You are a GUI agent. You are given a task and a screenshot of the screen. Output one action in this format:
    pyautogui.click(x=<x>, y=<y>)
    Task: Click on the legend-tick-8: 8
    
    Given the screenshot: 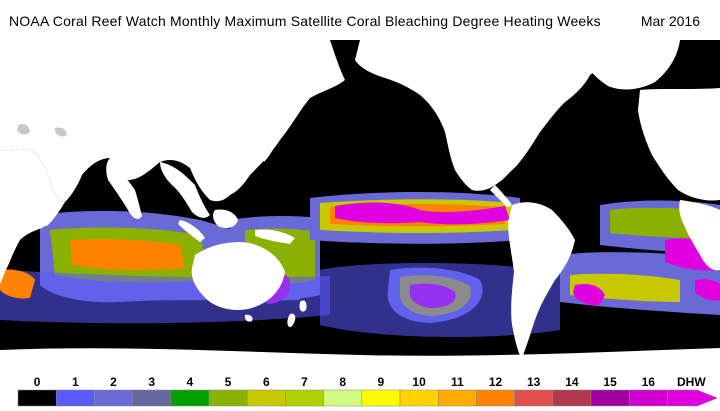 What is the action you would take?
    pyautogui.click(x=343, y=382)
    